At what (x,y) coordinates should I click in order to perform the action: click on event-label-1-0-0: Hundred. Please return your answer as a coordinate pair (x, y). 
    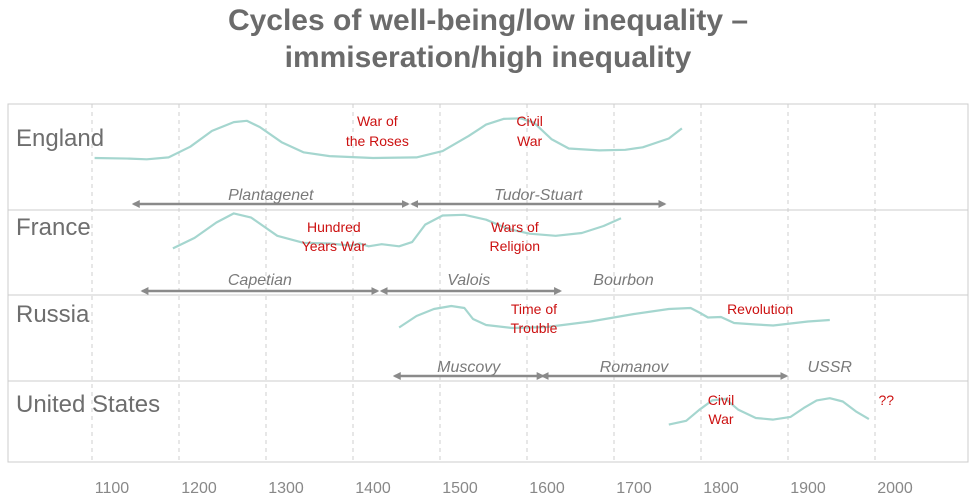
    Looking at the image, I should click on (334, 227).